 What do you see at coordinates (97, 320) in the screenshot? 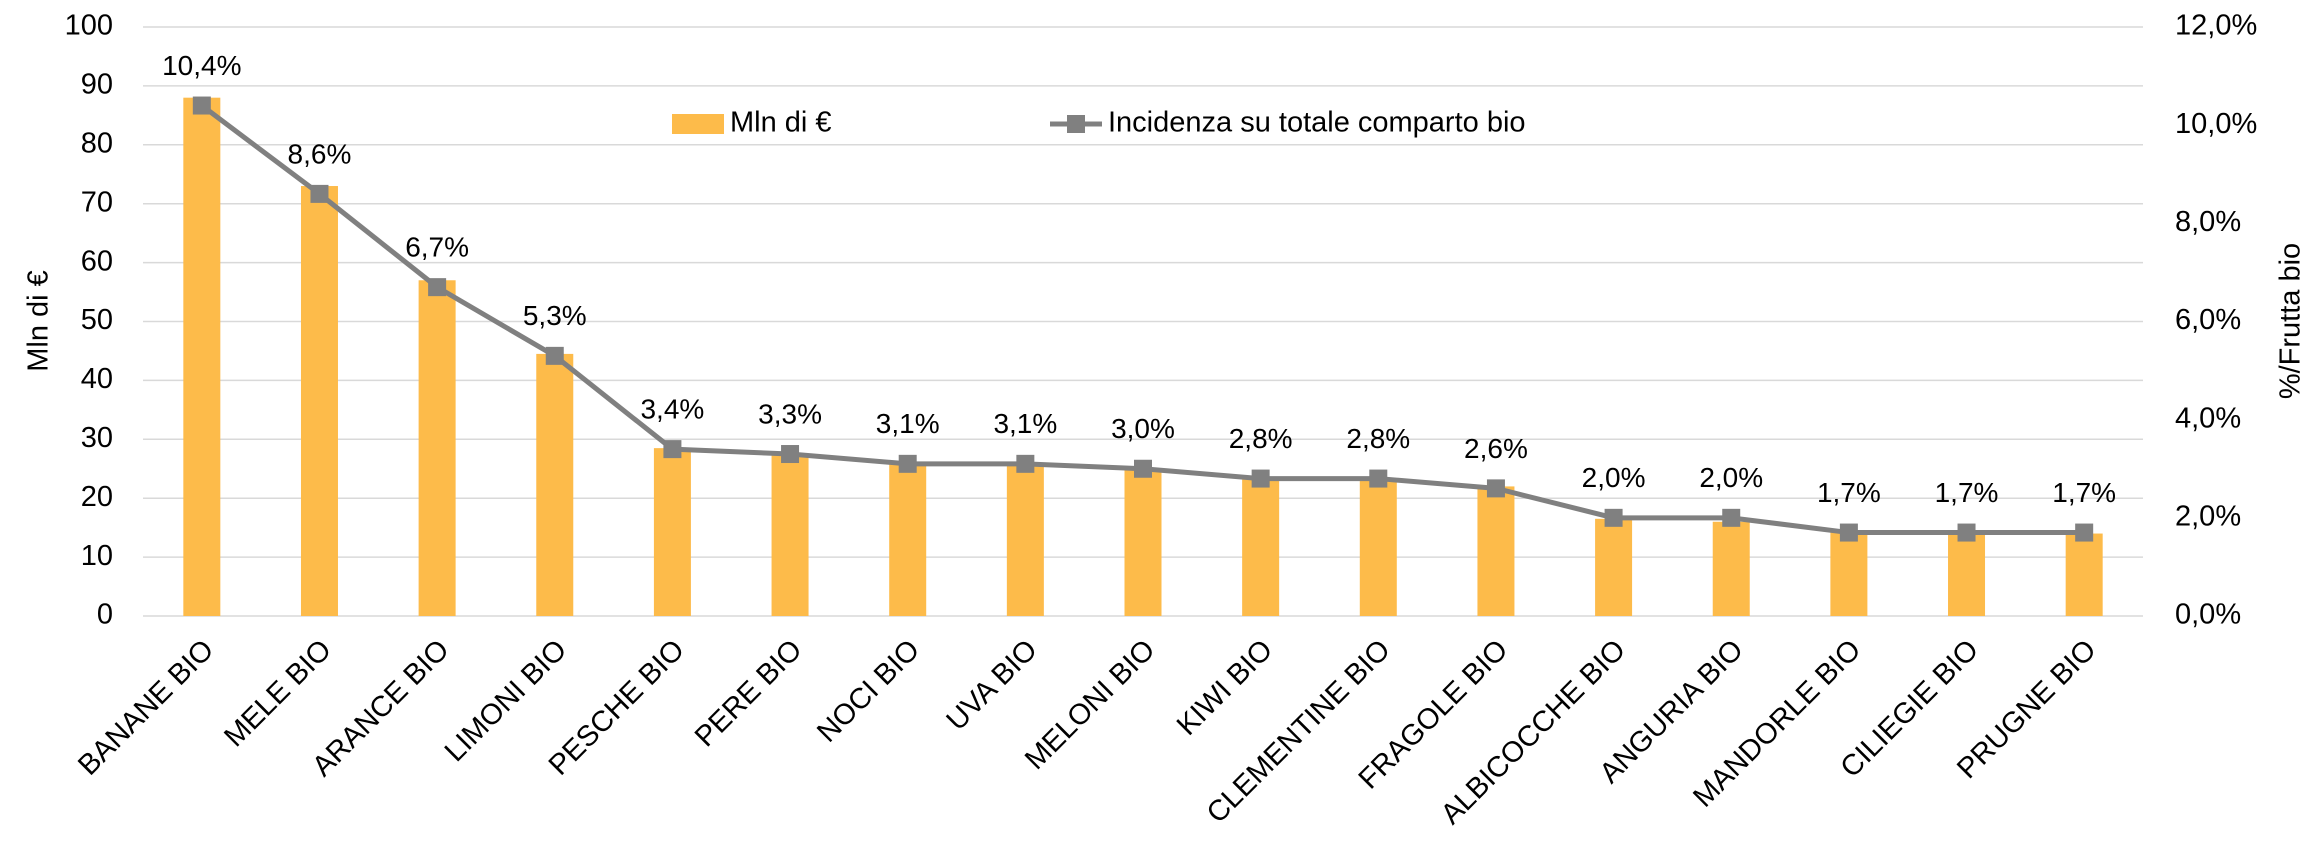
I see `y-tick-label: 50` at bounding box center [97, 320].